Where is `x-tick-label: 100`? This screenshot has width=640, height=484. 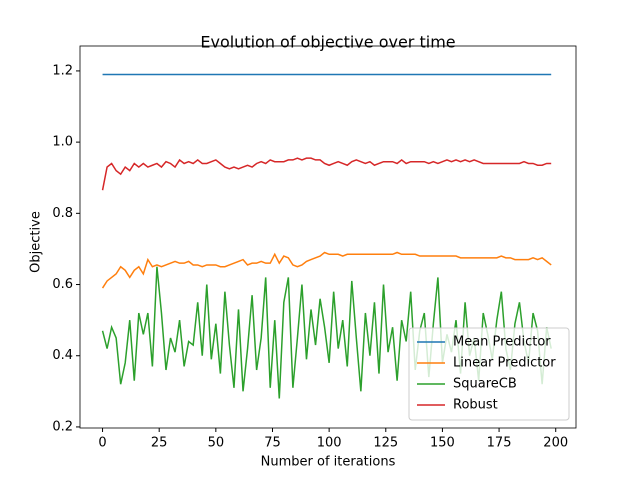
x-tick-label: 100 is located at coordinates (329, 443).